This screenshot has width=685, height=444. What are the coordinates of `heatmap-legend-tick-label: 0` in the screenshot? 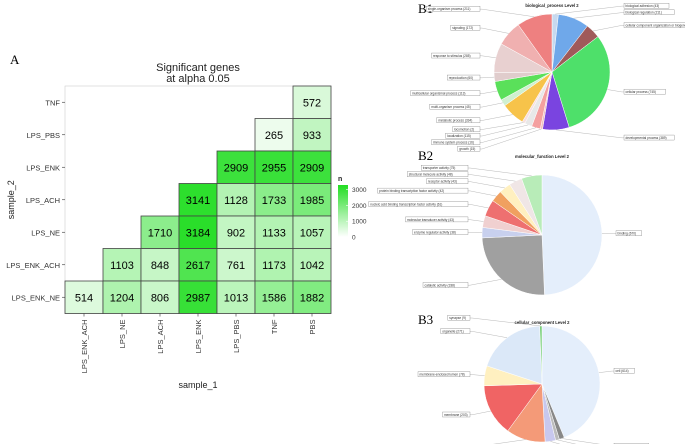 It's located at (354, 238).